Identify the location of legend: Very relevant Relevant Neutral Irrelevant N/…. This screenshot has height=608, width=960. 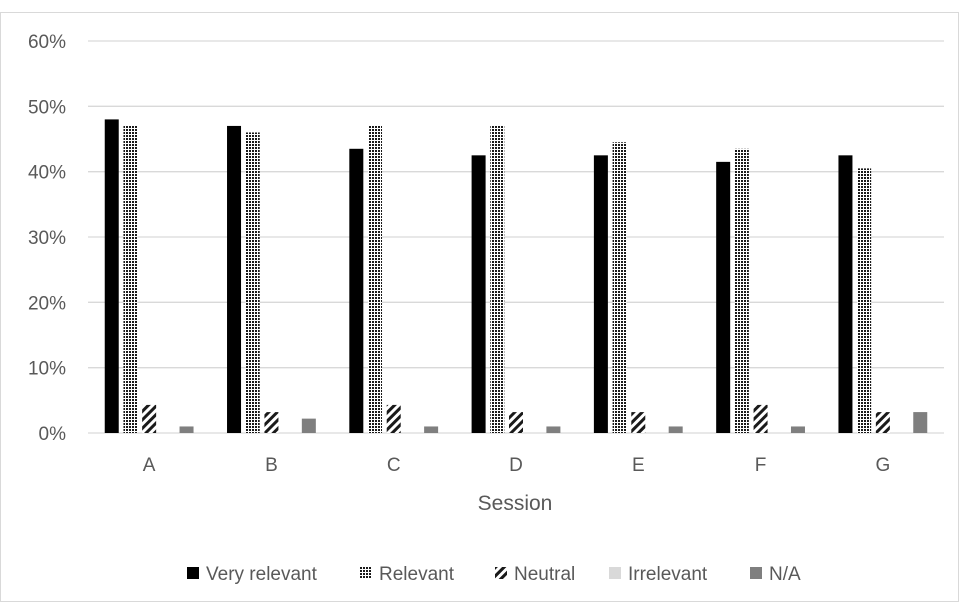
(494, 574).